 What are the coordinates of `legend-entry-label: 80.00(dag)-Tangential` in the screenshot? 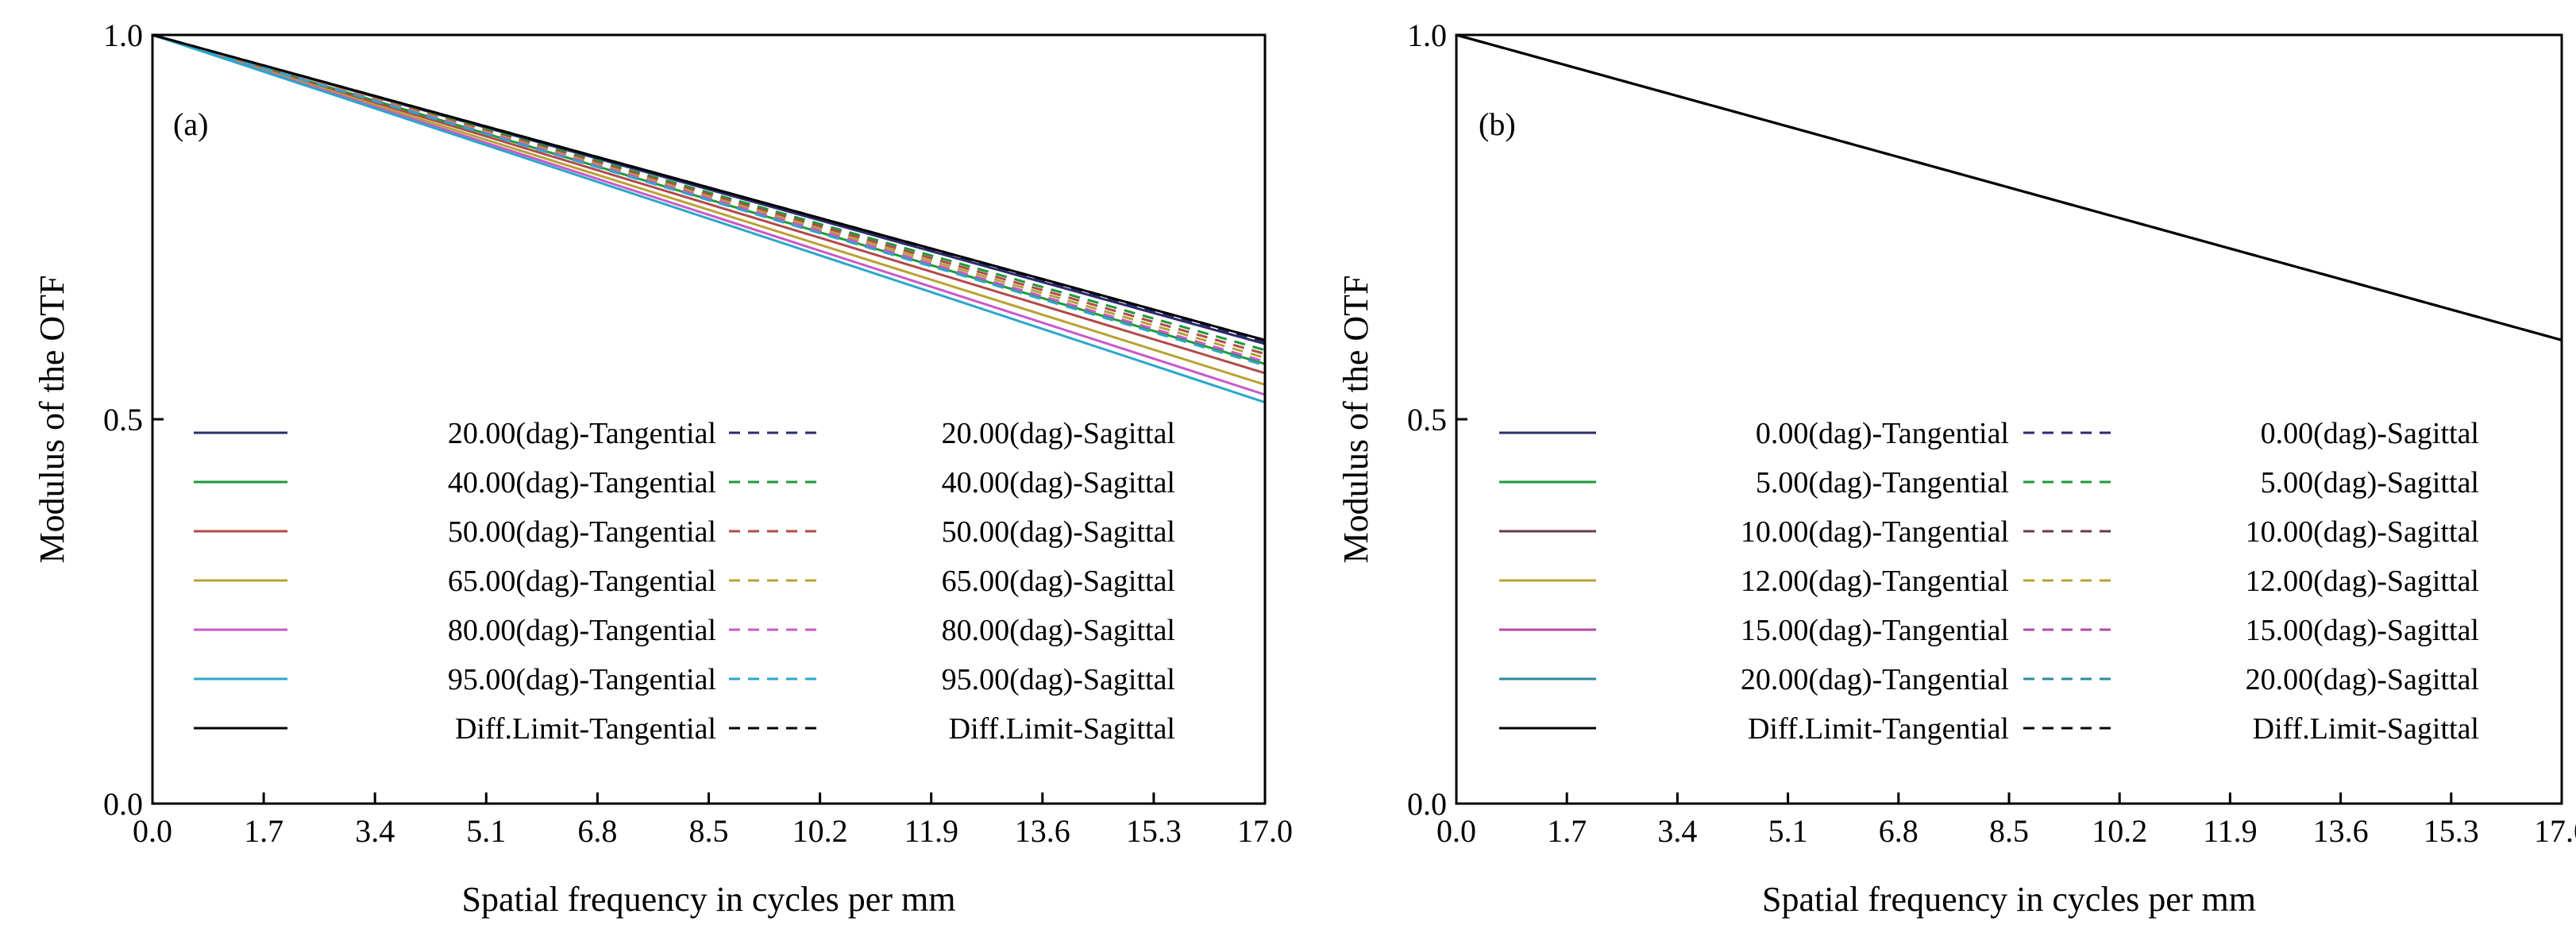 It's located at (582, 630).